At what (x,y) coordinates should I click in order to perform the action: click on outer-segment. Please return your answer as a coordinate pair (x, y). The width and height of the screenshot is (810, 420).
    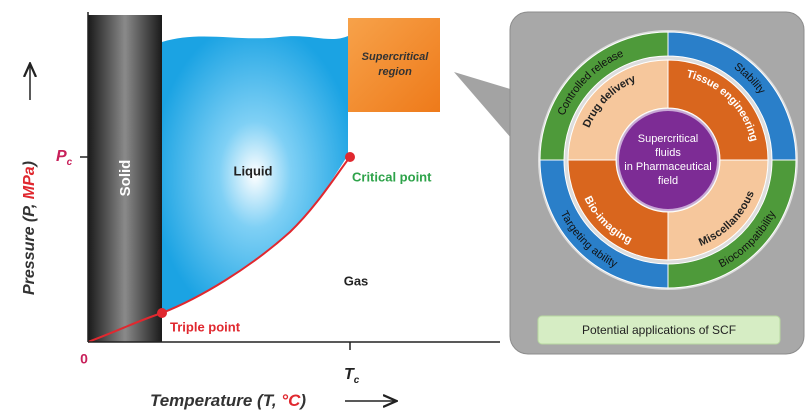
    Looking at the image, I should click on (604, 224).